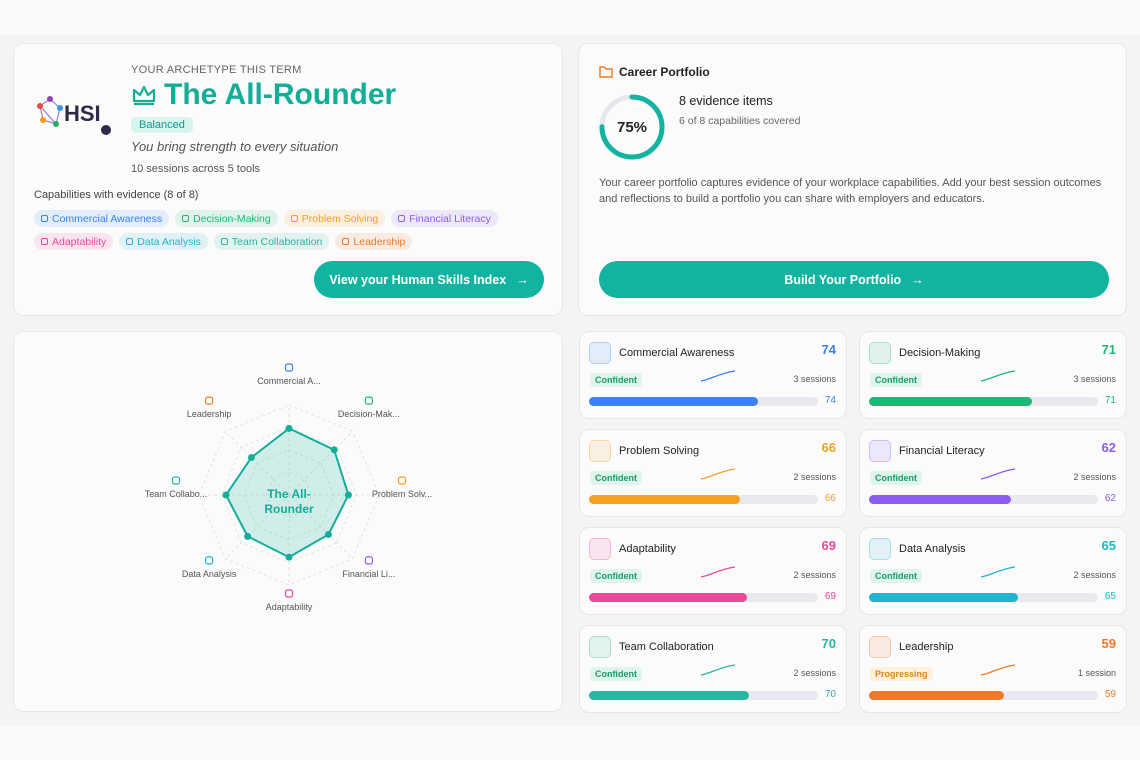 This screenshot has width=1140, height=760. I want to click on capability-tag: Data Analysis, so click(163, 241).